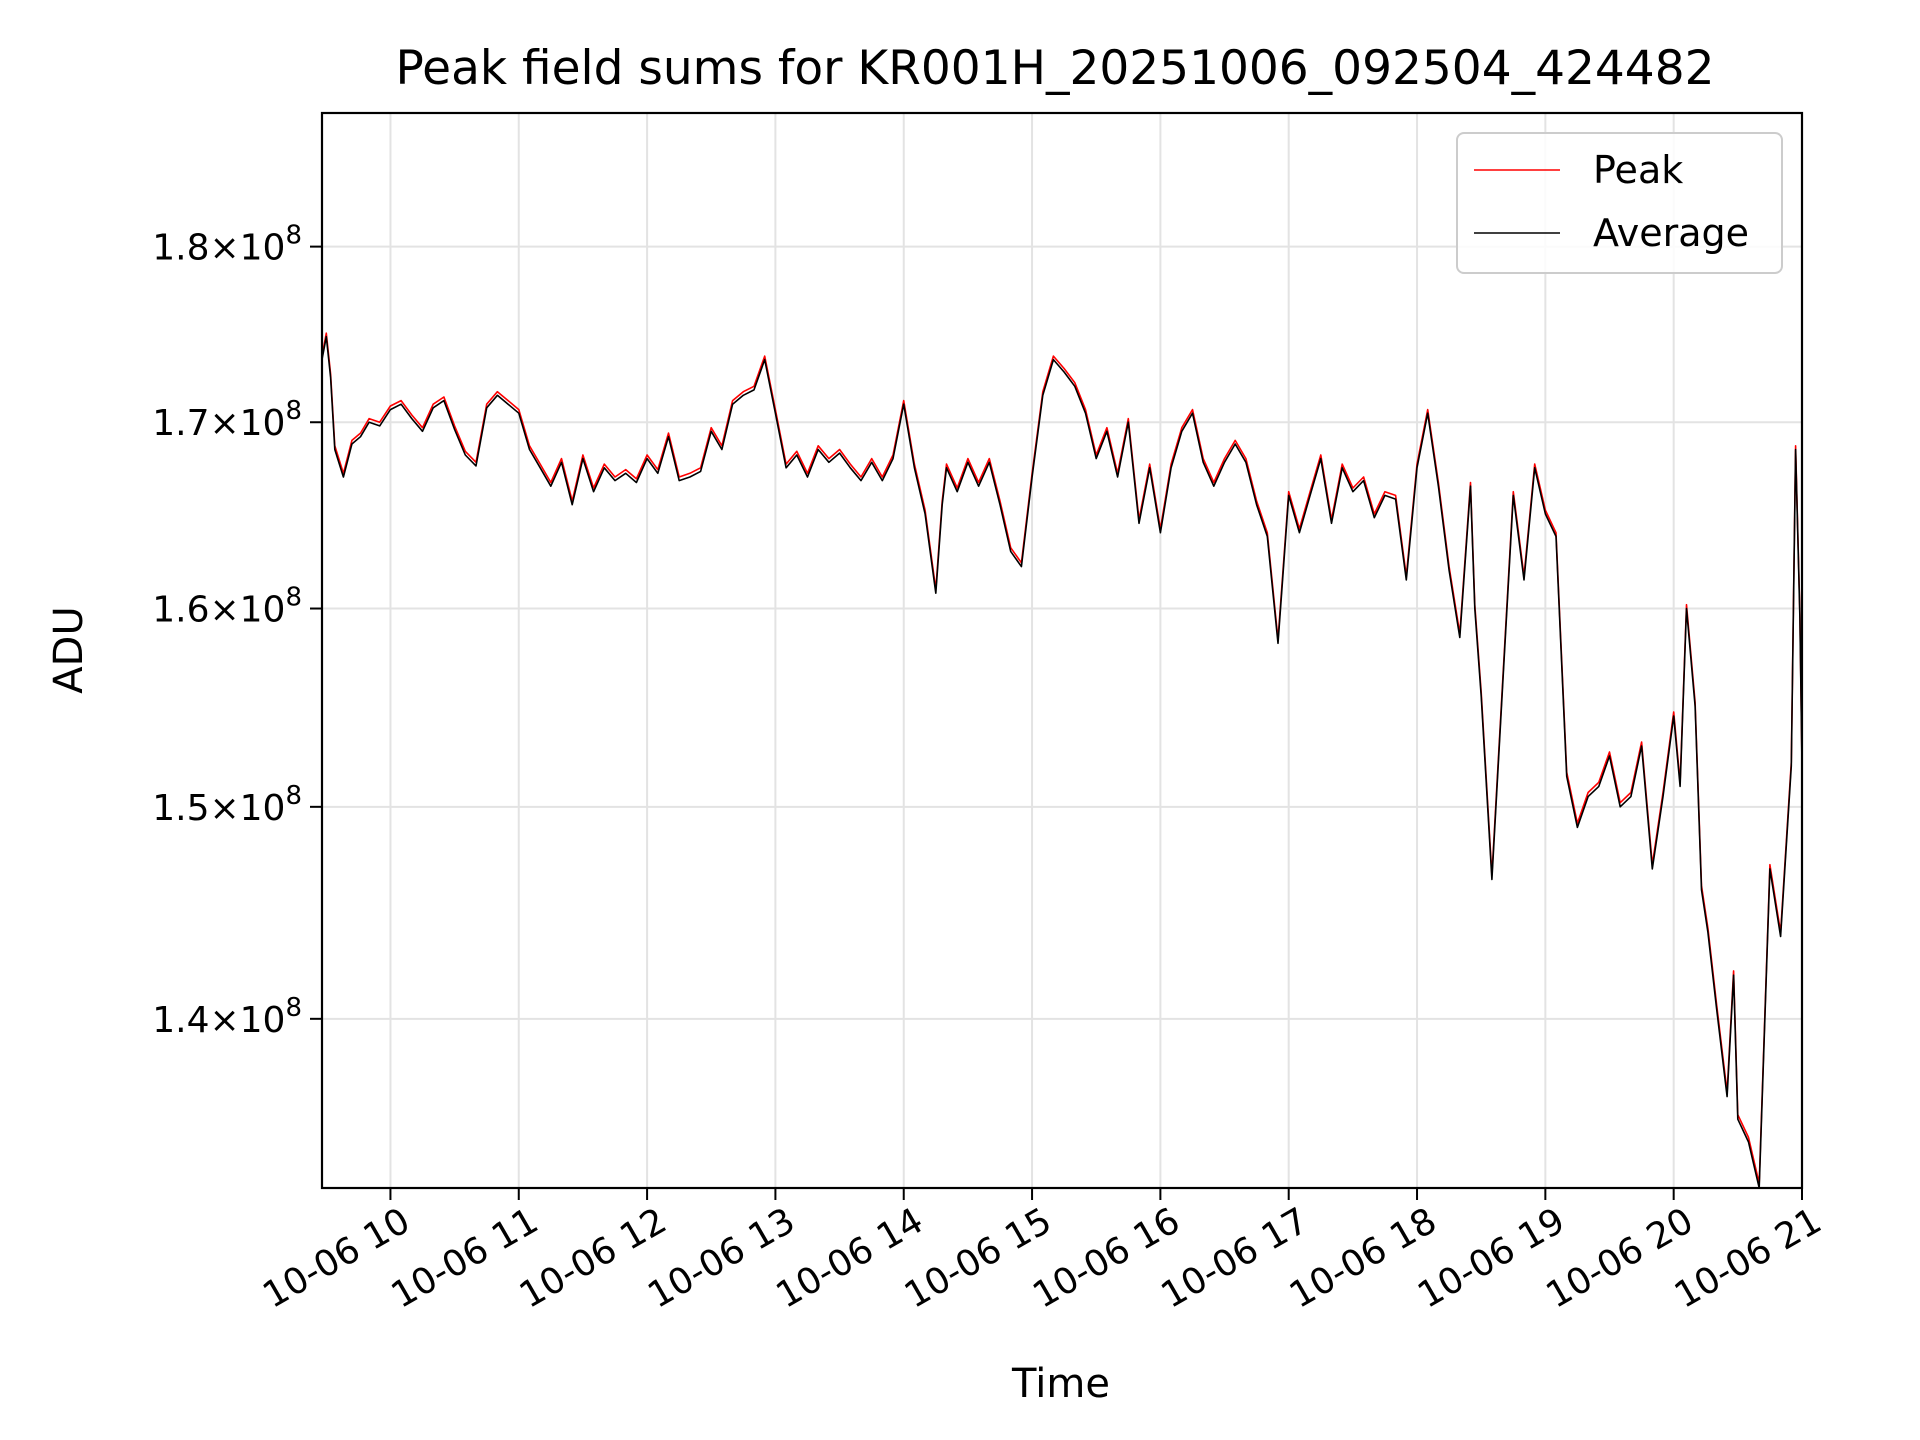  What do you see at coordinates (227, 1017) in the screenshot?
I see `y-tick-label: 1.4×108` at bounding box center [227, 1017].